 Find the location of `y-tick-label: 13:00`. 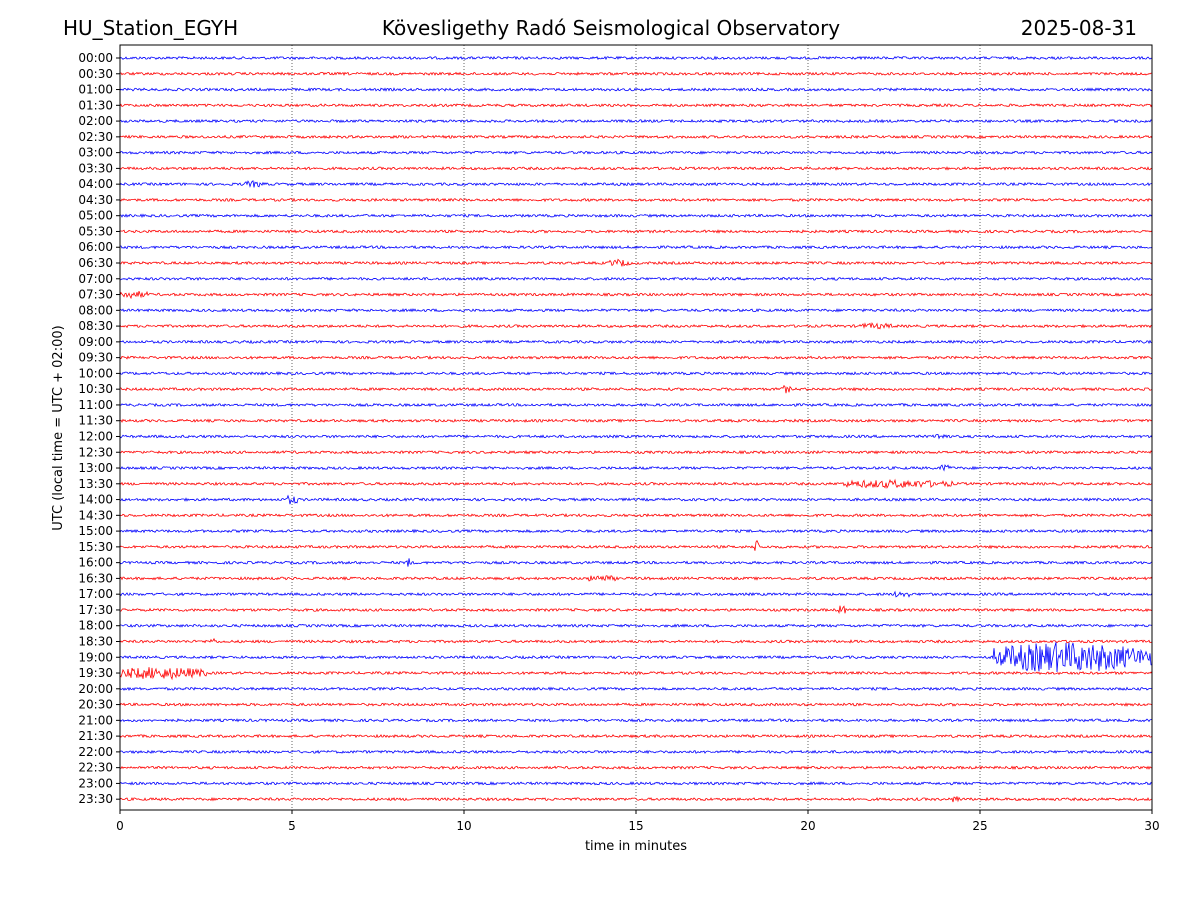

y-tick-label: 13:00 is located at coordinates (95, 468).